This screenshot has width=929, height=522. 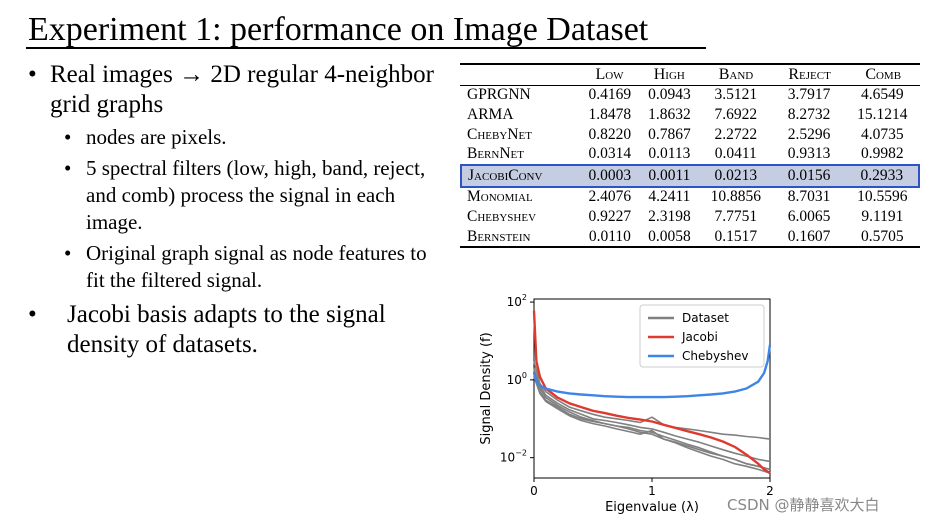 What do you see at coordinates (809, 134) in the screenshot?
I see `value-cell: 2.5296` at bounding box center [809, 134].